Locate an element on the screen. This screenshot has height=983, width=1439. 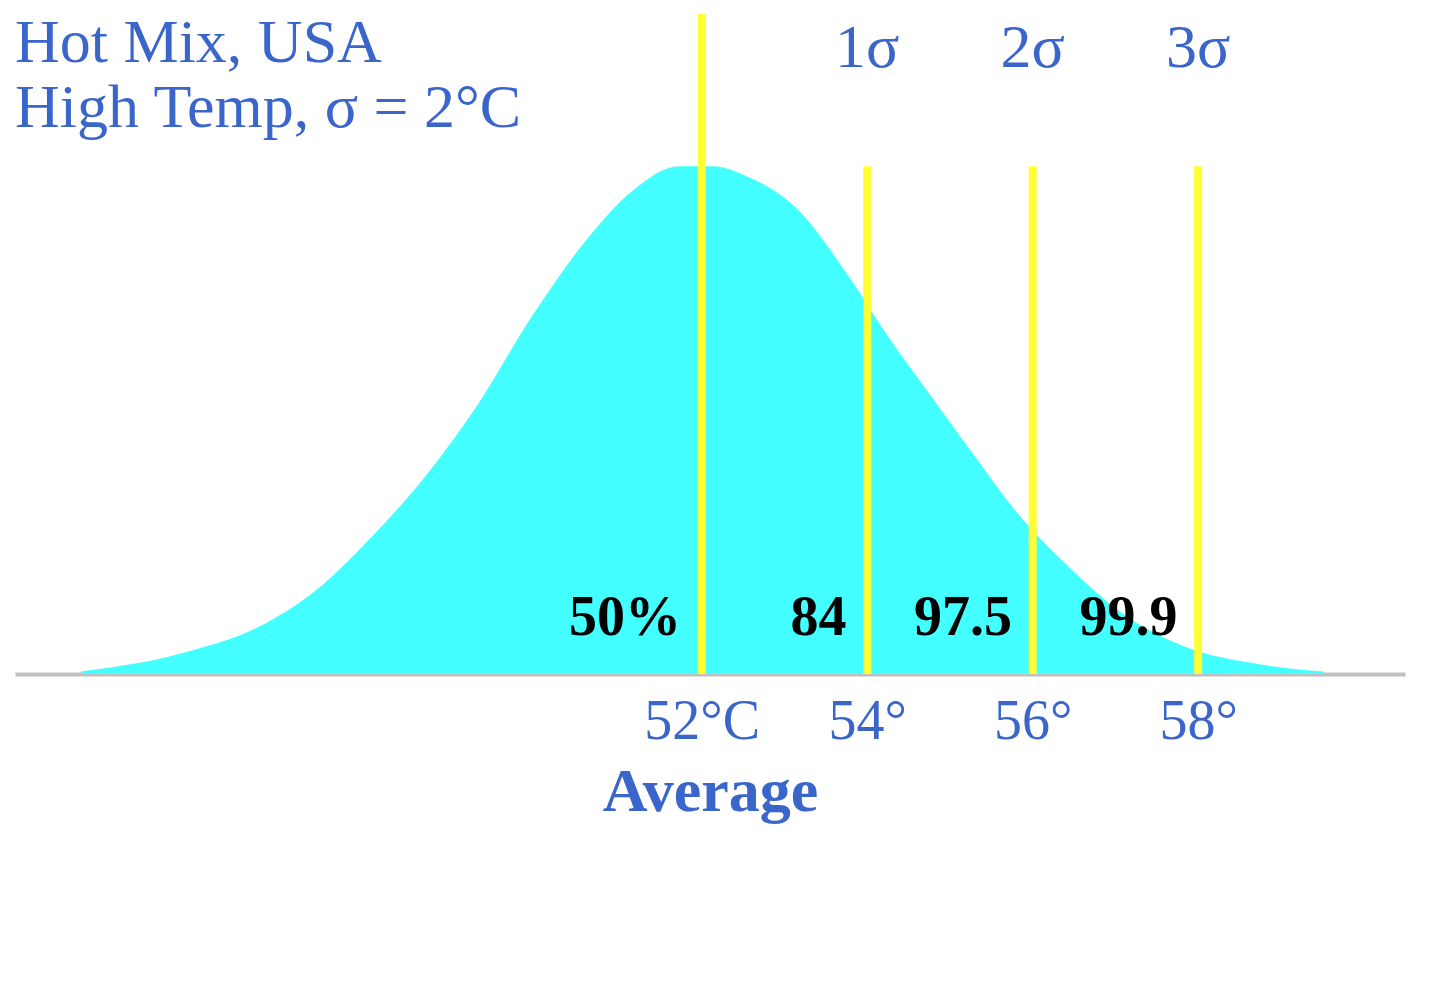
chart-title: Hot Mix, USA is located at coordinates (199, 41).